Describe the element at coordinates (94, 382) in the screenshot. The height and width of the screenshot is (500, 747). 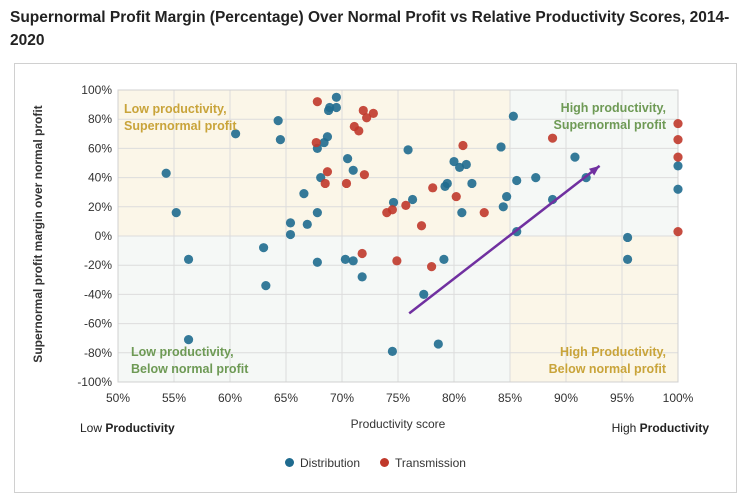
I see `y-tick-label: -100%` at that location.